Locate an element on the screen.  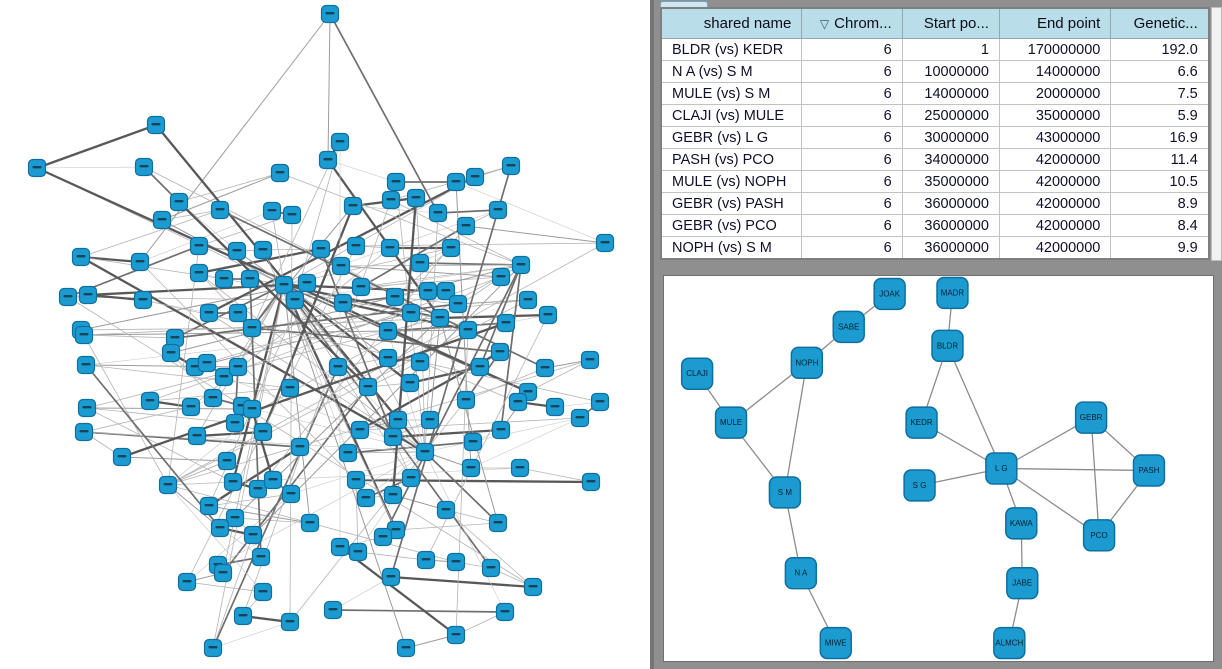
table-cell: 6.6 is located at coordinates (1160, 71).